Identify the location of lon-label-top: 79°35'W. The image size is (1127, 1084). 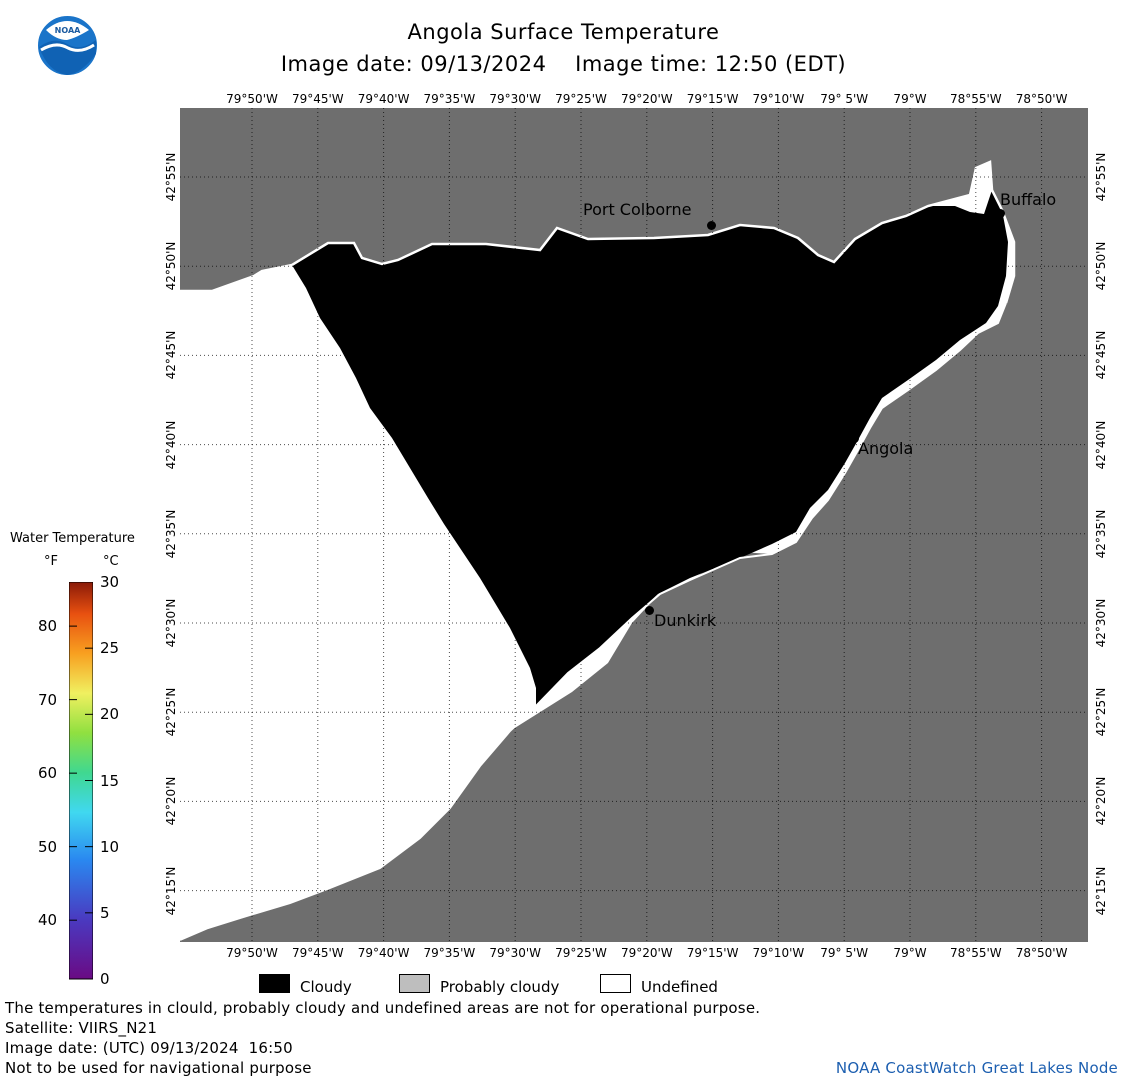
(449, 99).